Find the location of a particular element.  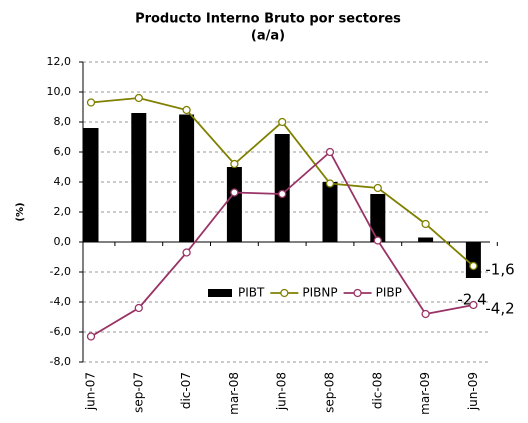

x-tick-label: dic-07 is located at coordinates (186, 390).